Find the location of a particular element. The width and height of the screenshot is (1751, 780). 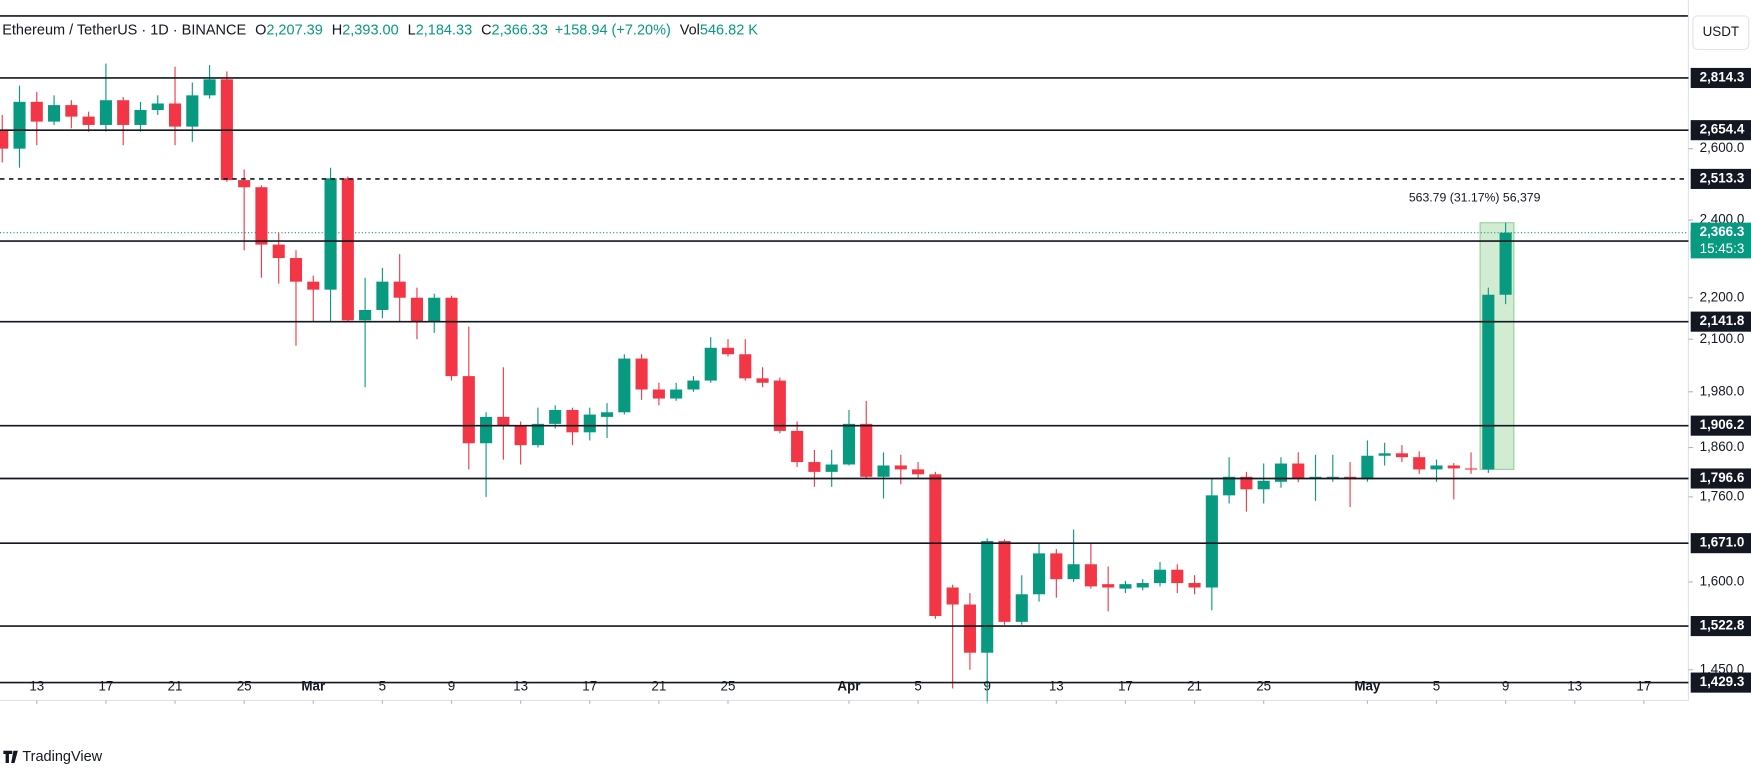

change: +158.94 (+7.20%) is located at coordinates (613, 30).